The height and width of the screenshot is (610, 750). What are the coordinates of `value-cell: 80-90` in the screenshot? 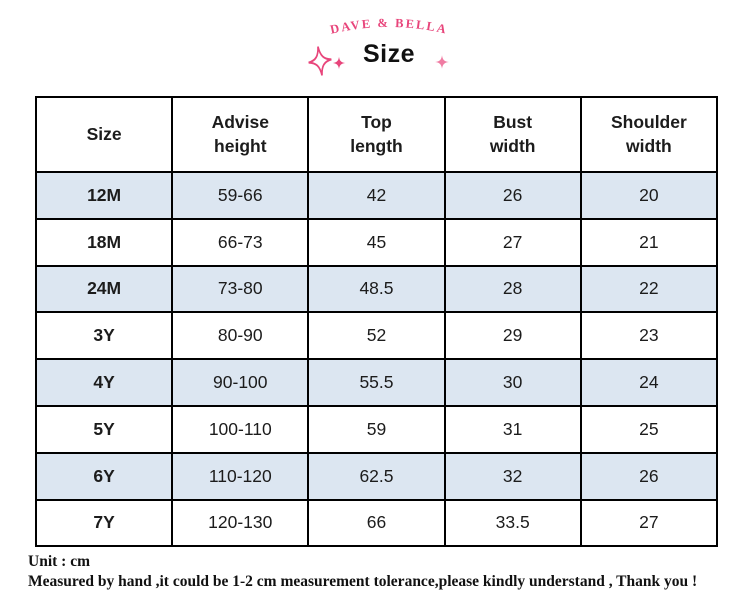 It's located at (240, 336).